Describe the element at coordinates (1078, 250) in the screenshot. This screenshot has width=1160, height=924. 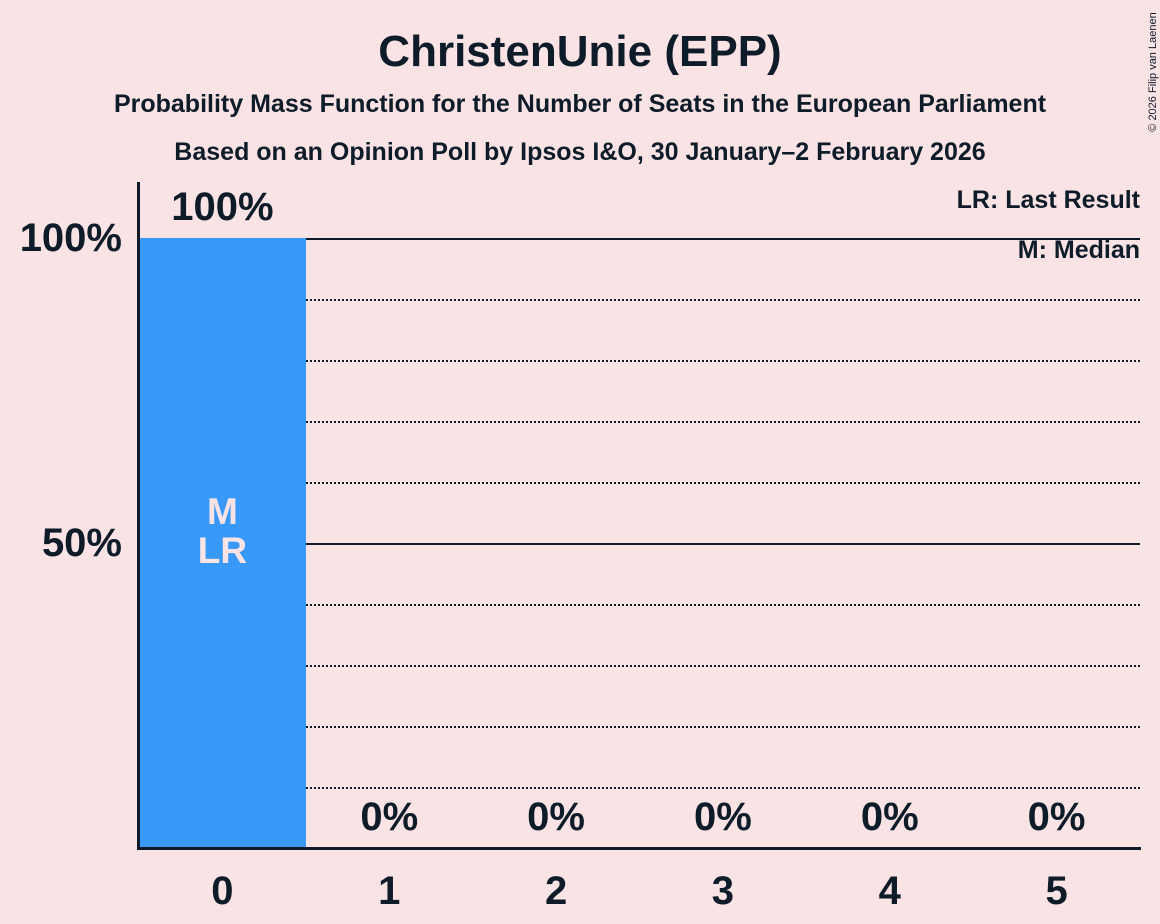
I see `legend-median-label: M: Median` at that location.